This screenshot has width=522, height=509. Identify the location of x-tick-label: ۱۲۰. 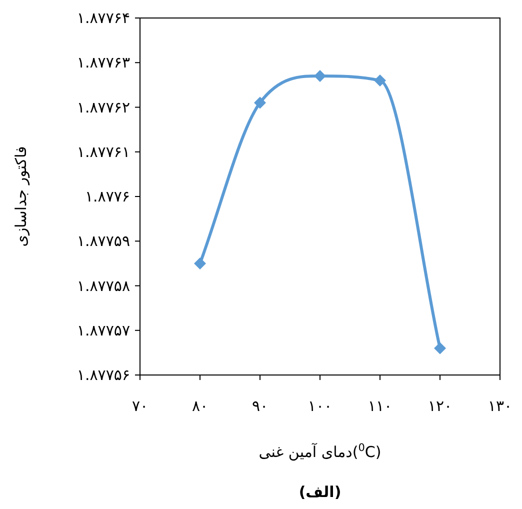
(440, 406).